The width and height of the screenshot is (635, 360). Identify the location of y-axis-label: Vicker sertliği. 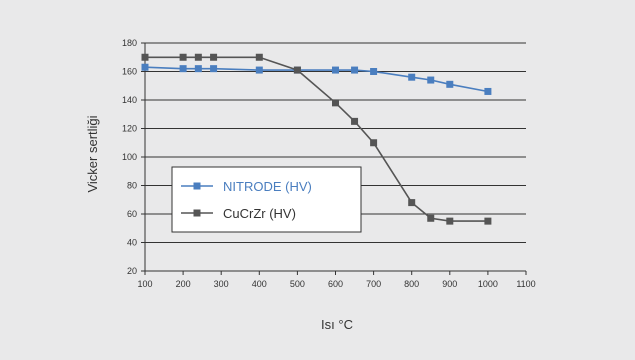
(92, 153).